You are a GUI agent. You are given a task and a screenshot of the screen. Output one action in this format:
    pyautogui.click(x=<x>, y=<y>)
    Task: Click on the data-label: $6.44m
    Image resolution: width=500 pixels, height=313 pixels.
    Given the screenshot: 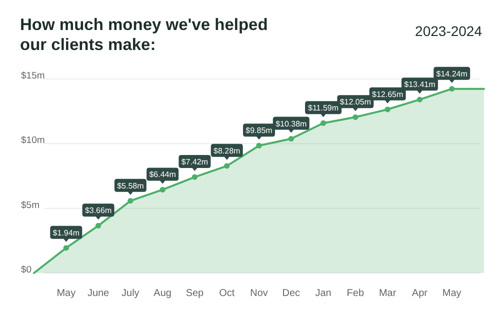 What is the action you would take?
    pyautogui.click(x=162, y=175)
    